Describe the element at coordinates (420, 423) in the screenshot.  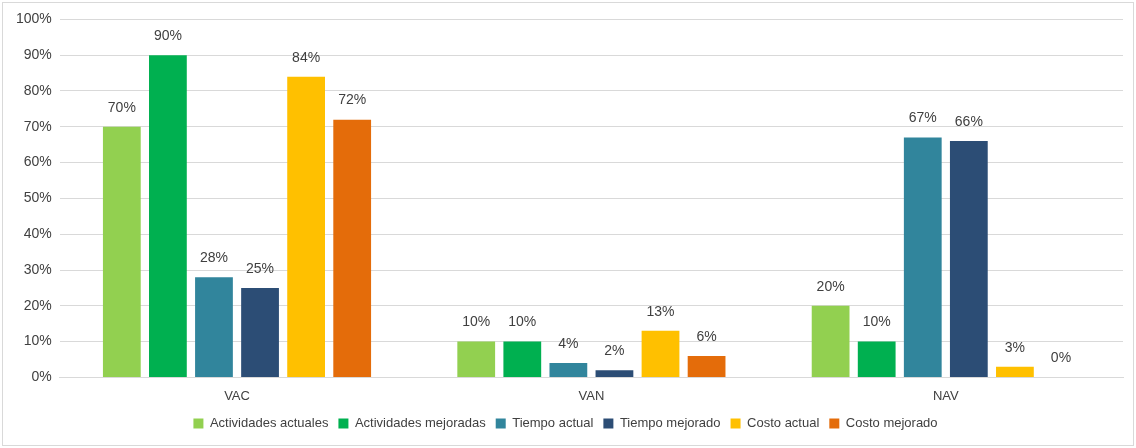
I see `legend-label: Actividades mejoradas` at that location.